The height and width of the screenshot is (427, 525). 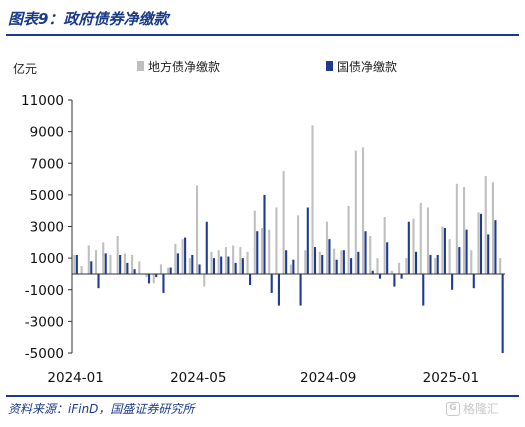 What do you see at coordinates (44, 354) in the screenshot?
I see `y-tick-label: -5000` at bounding box center [44, 354].